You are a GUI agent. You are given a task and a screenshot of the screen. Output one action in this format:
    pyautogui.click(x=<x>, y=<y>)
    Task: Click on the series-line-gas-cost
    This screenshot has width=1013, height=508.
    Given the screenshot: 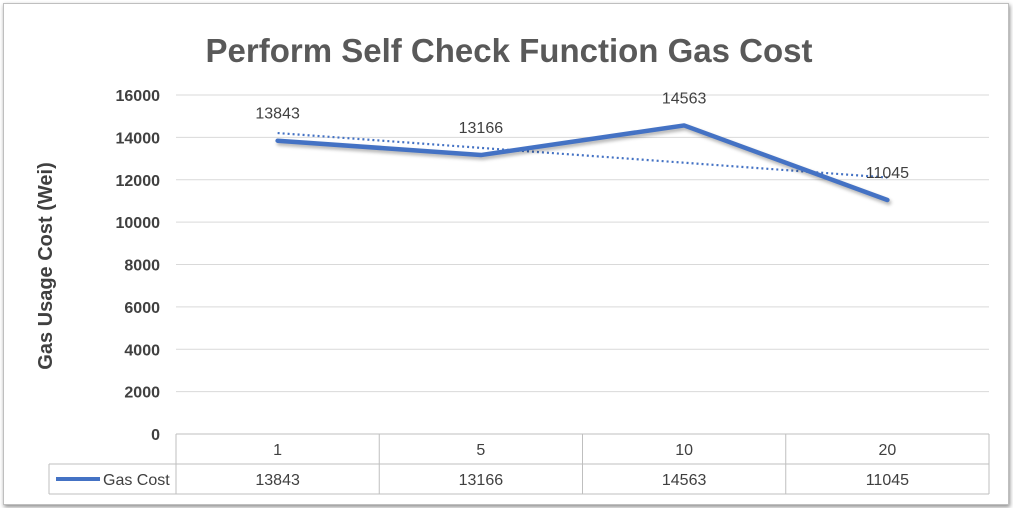 What is the action you would take?
    pyautogui.click(x=582, y=163)
    